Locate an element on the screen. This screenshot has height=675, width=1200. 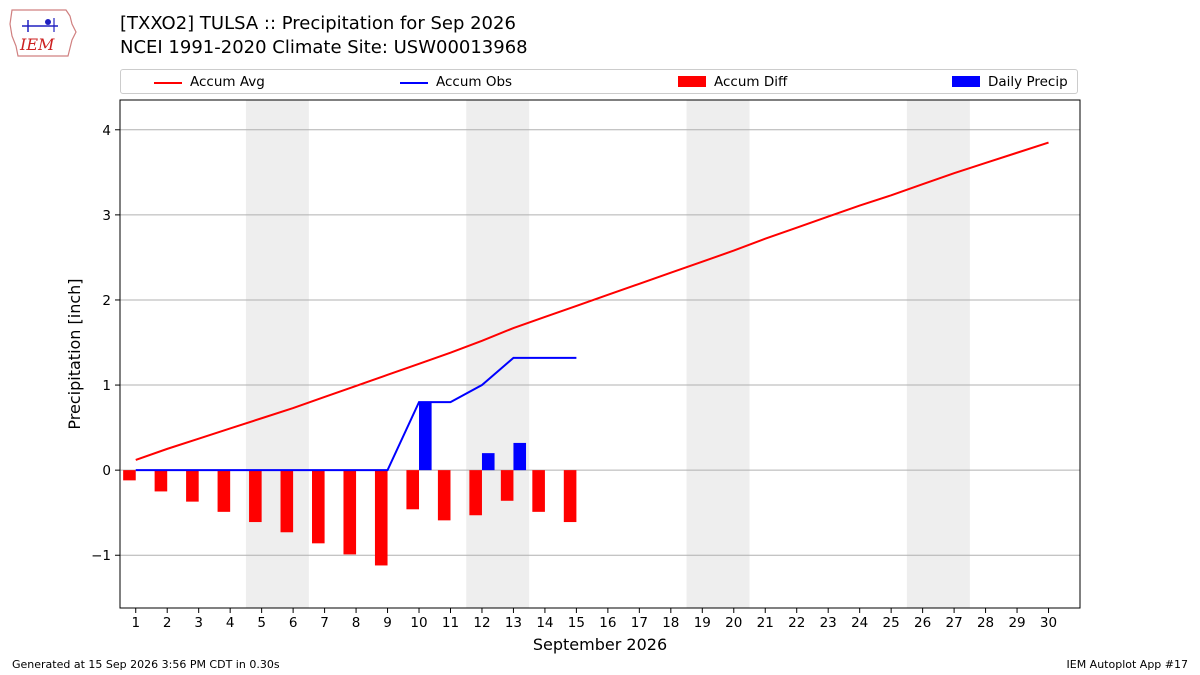
y-tick-label-0: 0 is located at coordinates (106, 471).